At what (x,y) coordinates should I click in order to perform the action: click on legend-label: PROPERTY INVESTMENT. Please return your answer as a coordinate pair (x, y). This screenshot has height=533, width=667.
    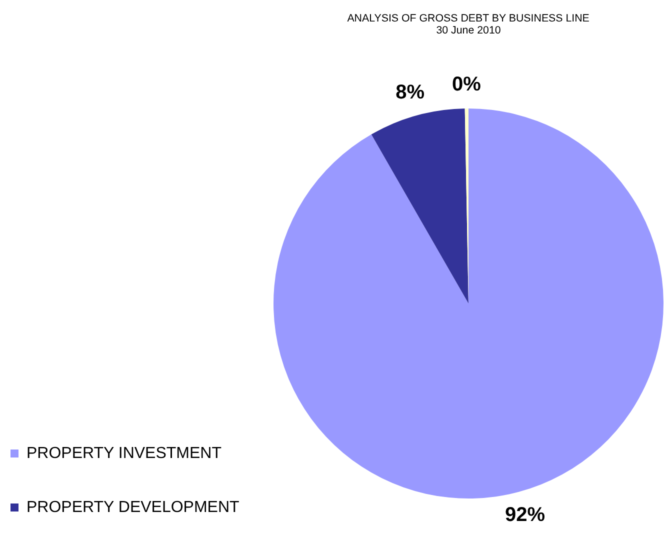
    Looking at the image, I should click on (124, 453).